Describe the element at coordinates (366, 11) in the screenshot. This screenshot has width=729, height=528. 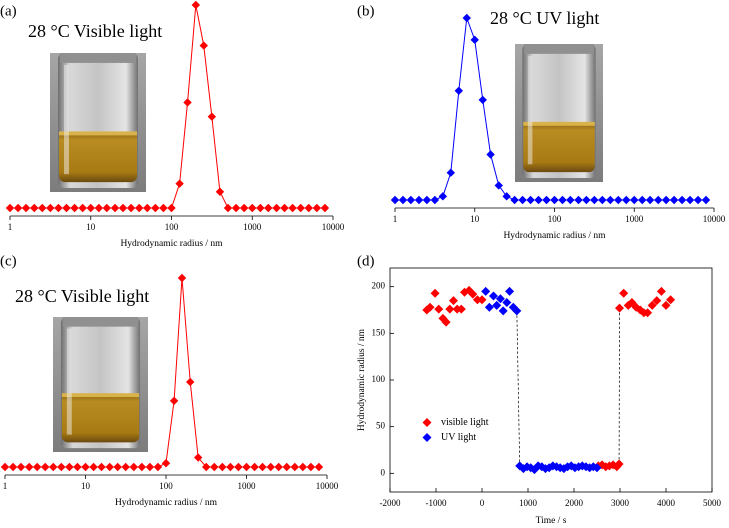
I see `panel-label: (b)` at that location.